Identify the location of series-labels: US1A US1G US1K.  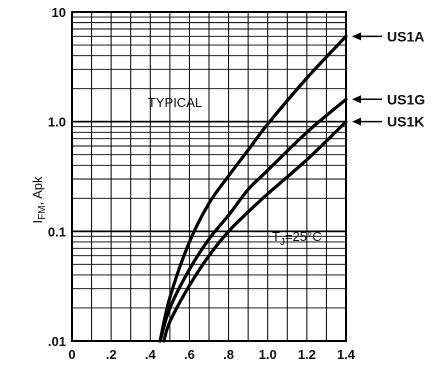
(388, 79).